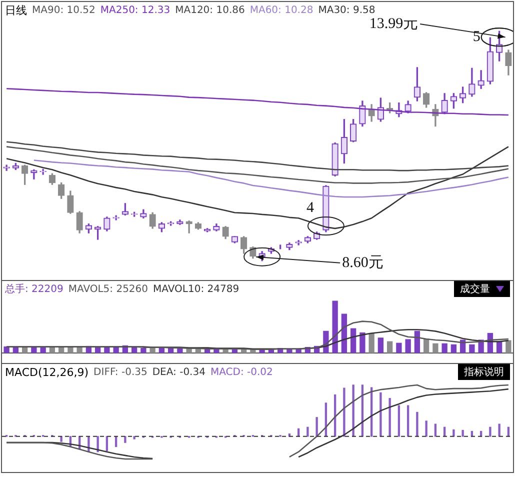  Describe the element at coordinates (210, 10) in the screenshot. I see `text: MA120: 10.86` at that location.